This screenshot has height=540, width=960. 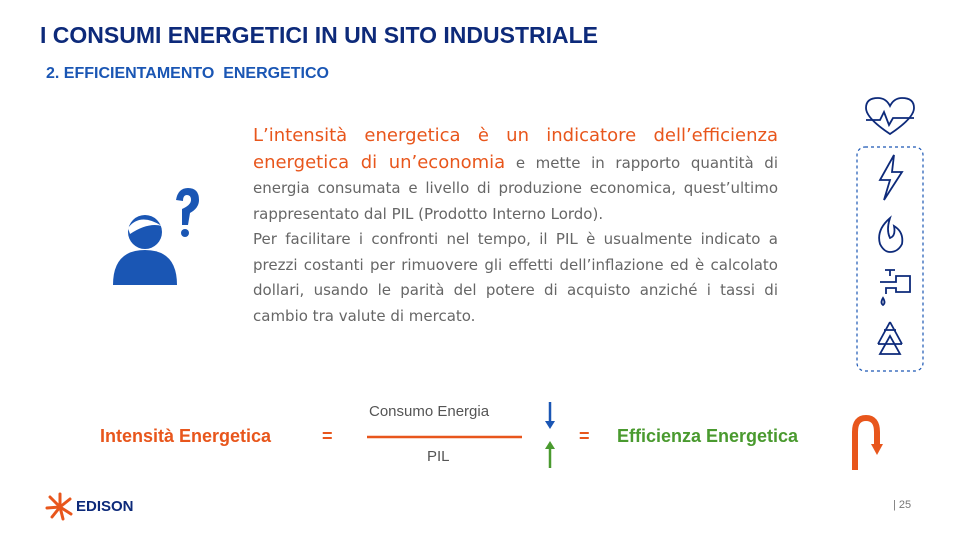 I want to click on arrows, so click(x=714, y=436).